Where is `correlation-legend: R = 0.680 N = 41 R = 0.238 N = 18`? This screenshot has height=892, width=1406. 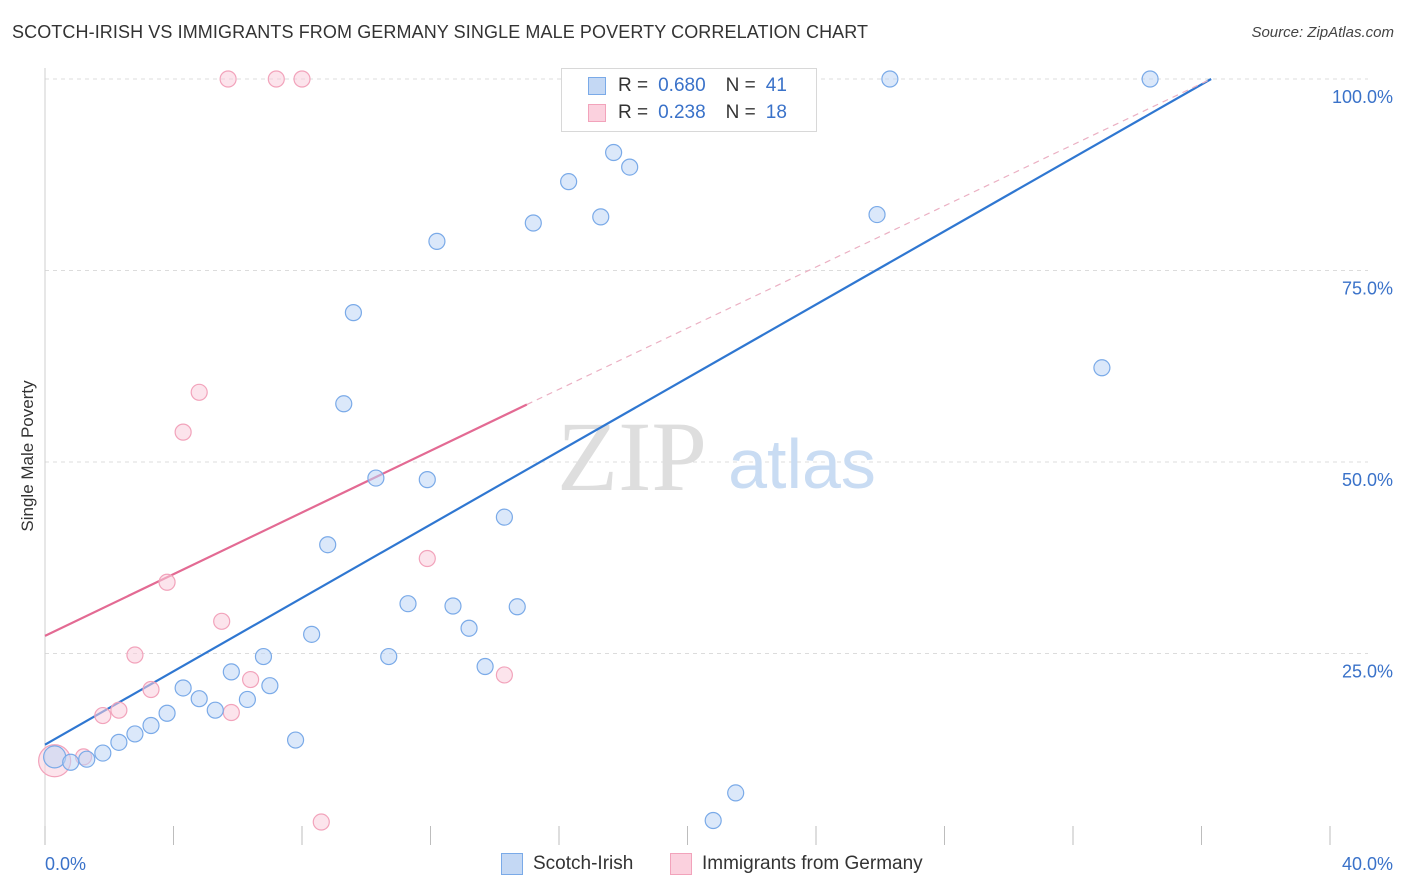
correlation-legend: R = 0.680 N = 41 R = 0.238 N = 18 is located at coordinates (689, 100).